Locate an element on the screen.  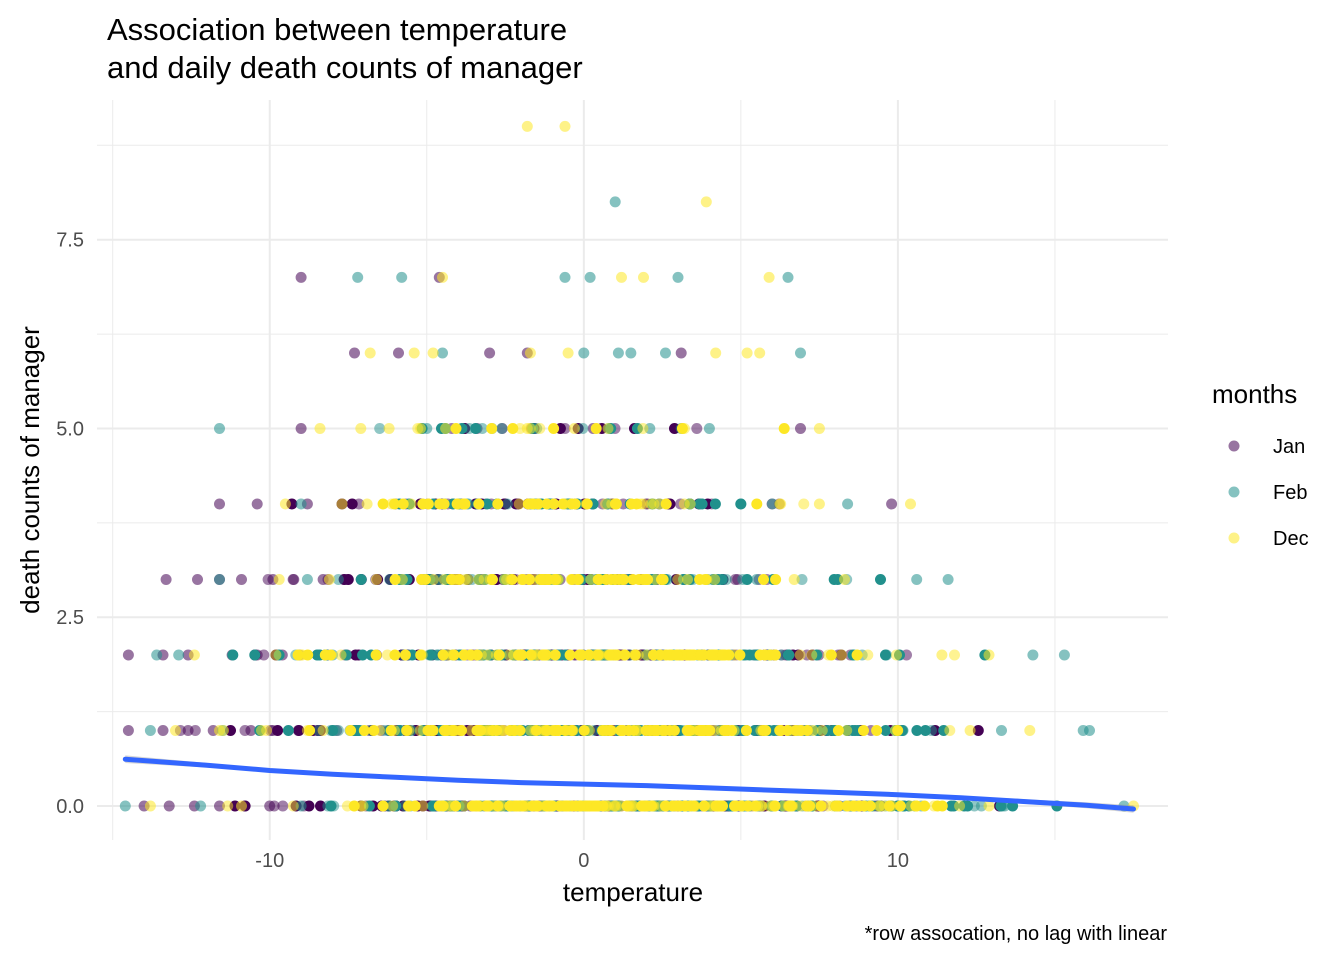
smooth-trend-line is located at coordinates (629, 784).